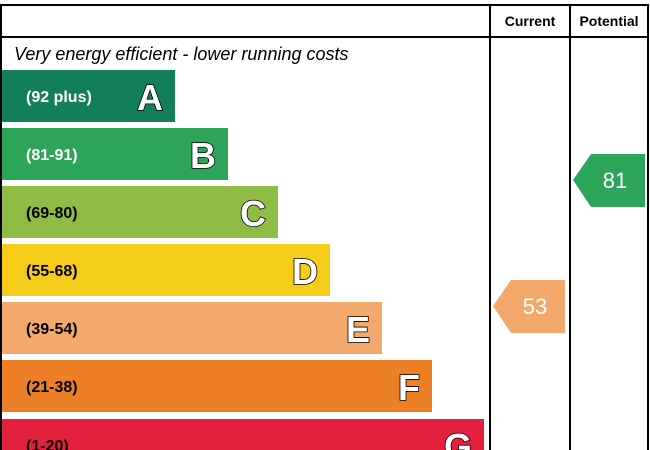 The image size is (650, 450). What do you see at coordinates (52, 329) in the screenshot?
I see `band-range: (39-54)` at bounding box center [52, 329].